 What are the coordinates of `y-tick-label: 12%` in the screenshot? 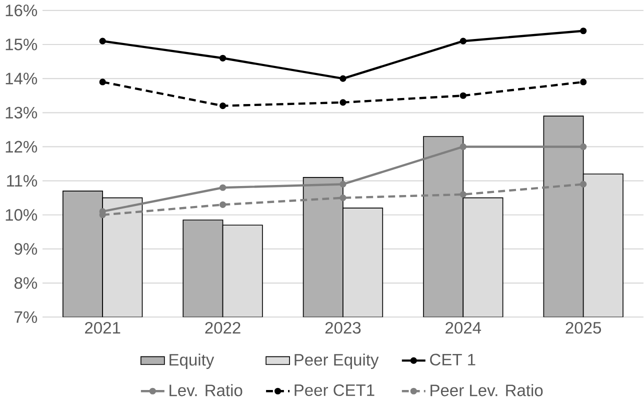 It's located at (22, 147).